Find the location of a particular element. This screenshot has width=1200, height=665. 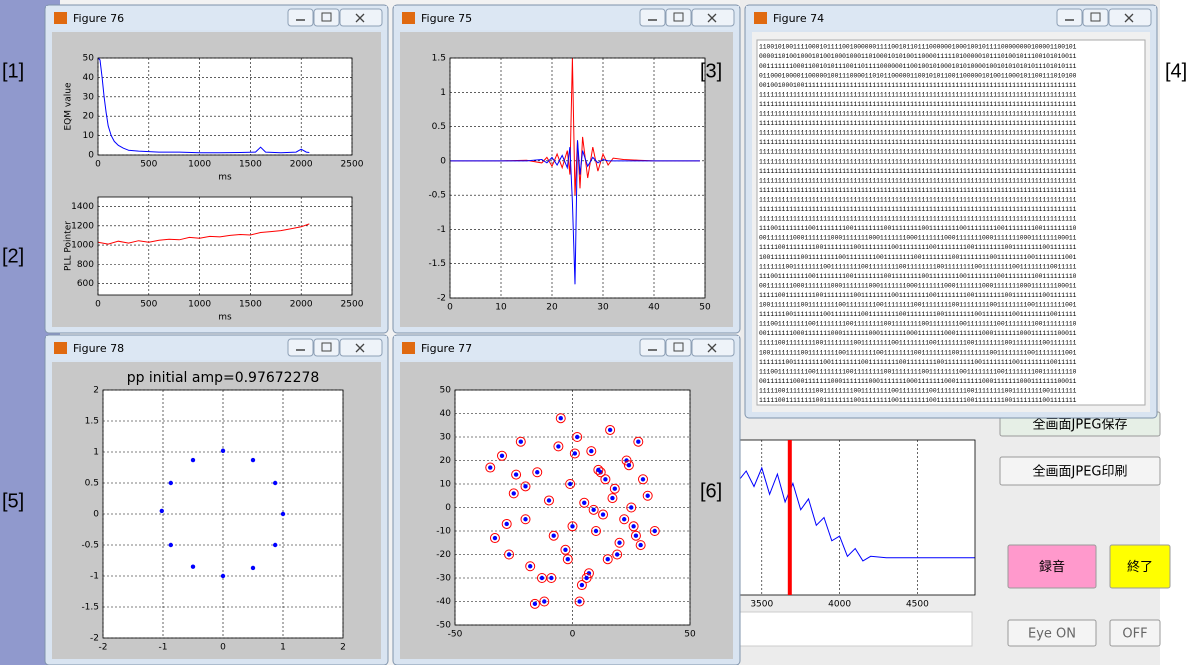

annotation: [3] is located at coordinates (711, 71).